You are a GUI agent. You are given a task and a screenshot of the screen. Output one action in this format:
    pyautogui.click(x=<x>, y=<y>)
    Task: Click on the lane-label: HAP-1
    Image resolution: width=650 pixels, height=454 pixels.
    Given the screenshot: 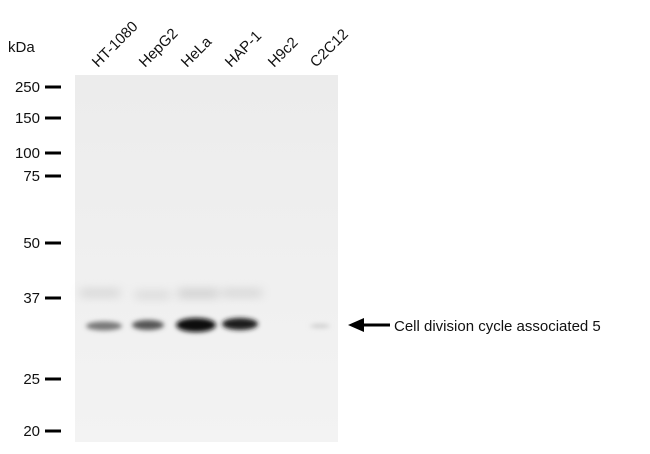 What is the action you would take?
    pyautogui.click(x=243, y=49)
    